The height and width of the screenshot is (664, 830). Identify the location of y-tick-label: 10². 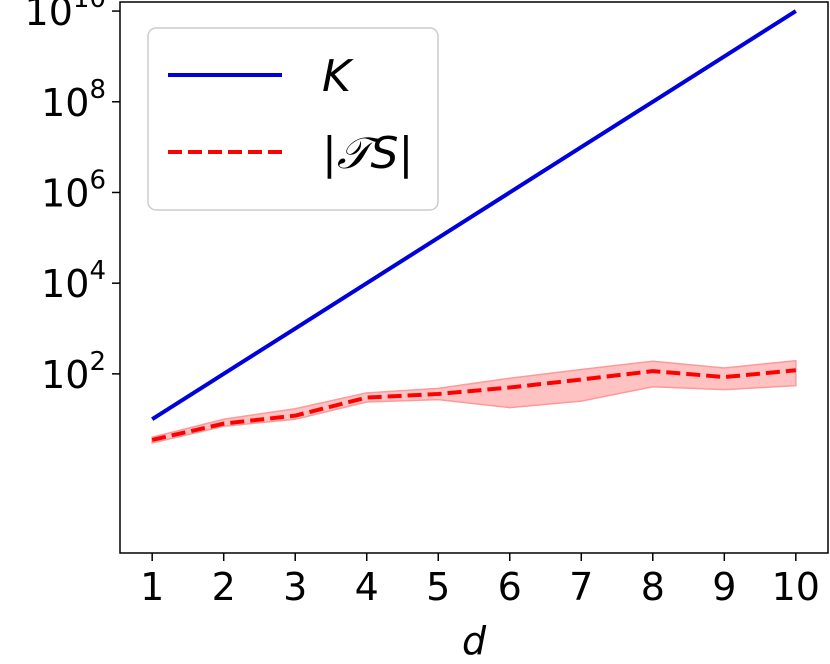
(73, 372).